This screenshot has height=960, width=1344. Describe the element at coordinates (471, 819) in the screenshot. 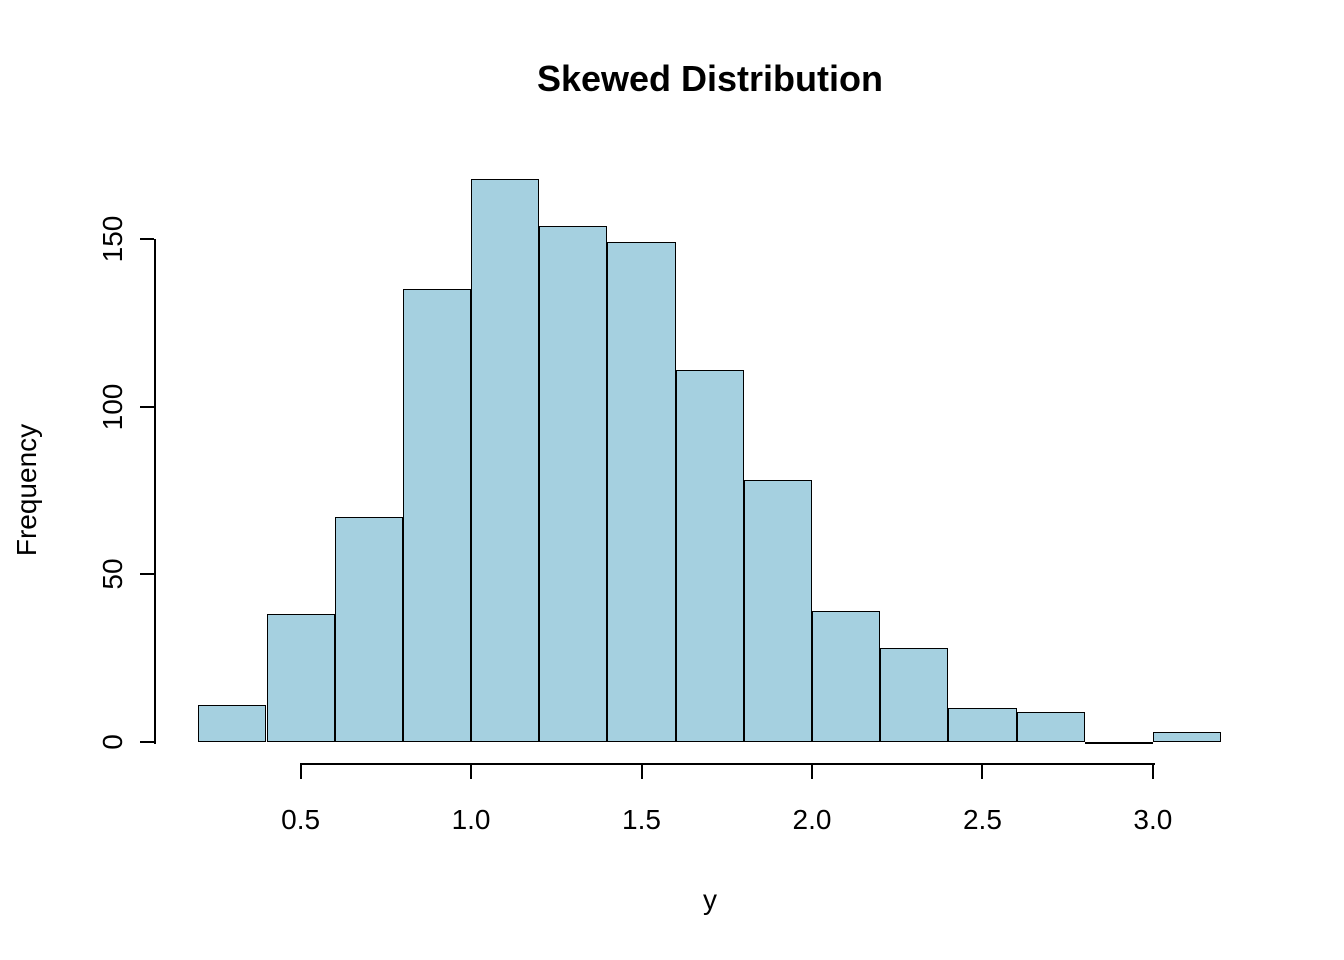

I see `x-axis-tick-label: 1.0` at that location.